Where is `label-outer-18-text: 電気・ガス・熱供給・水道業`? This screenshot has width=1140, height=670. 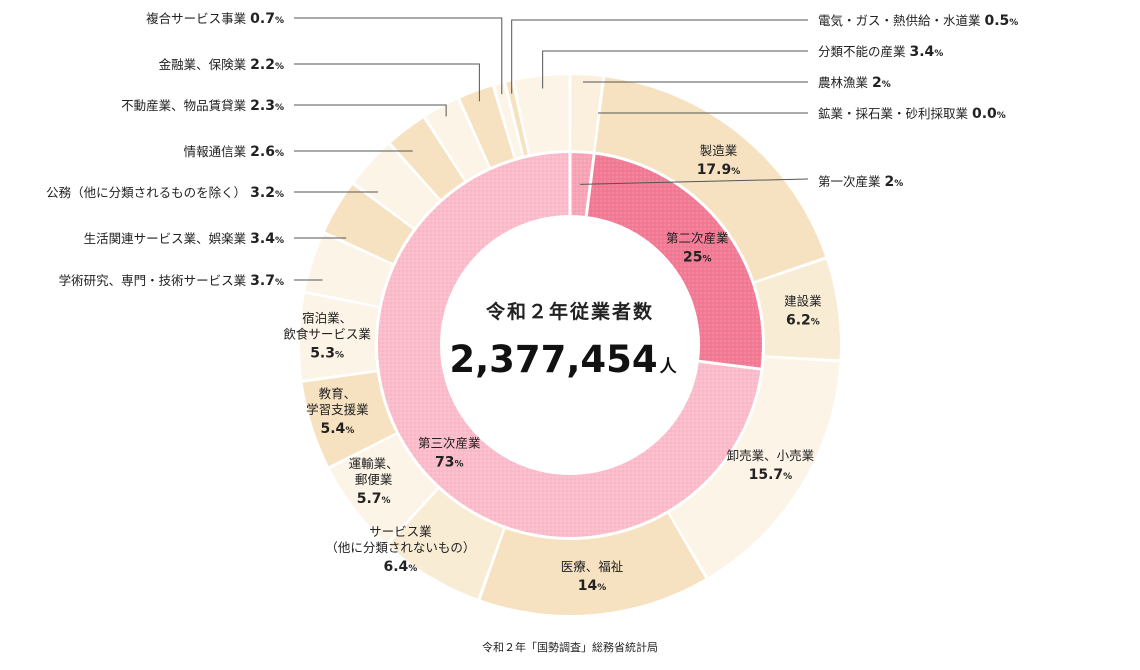 label-outer-18-text: 電気・ガス・熱供給・水道業 is located at coordinates (901, 20).